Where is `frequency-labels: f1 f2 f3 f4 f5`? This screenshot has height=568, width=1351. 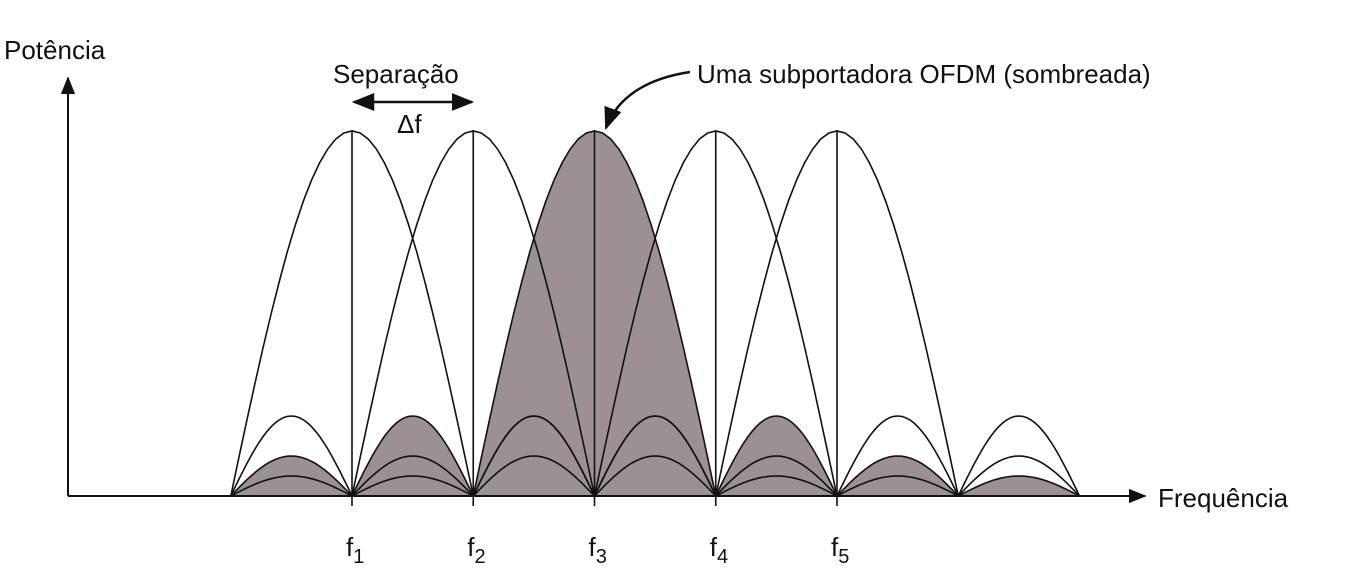
frequency-labels: f1 f2 f3 f4 f5 is located at coordinates (597, 550).